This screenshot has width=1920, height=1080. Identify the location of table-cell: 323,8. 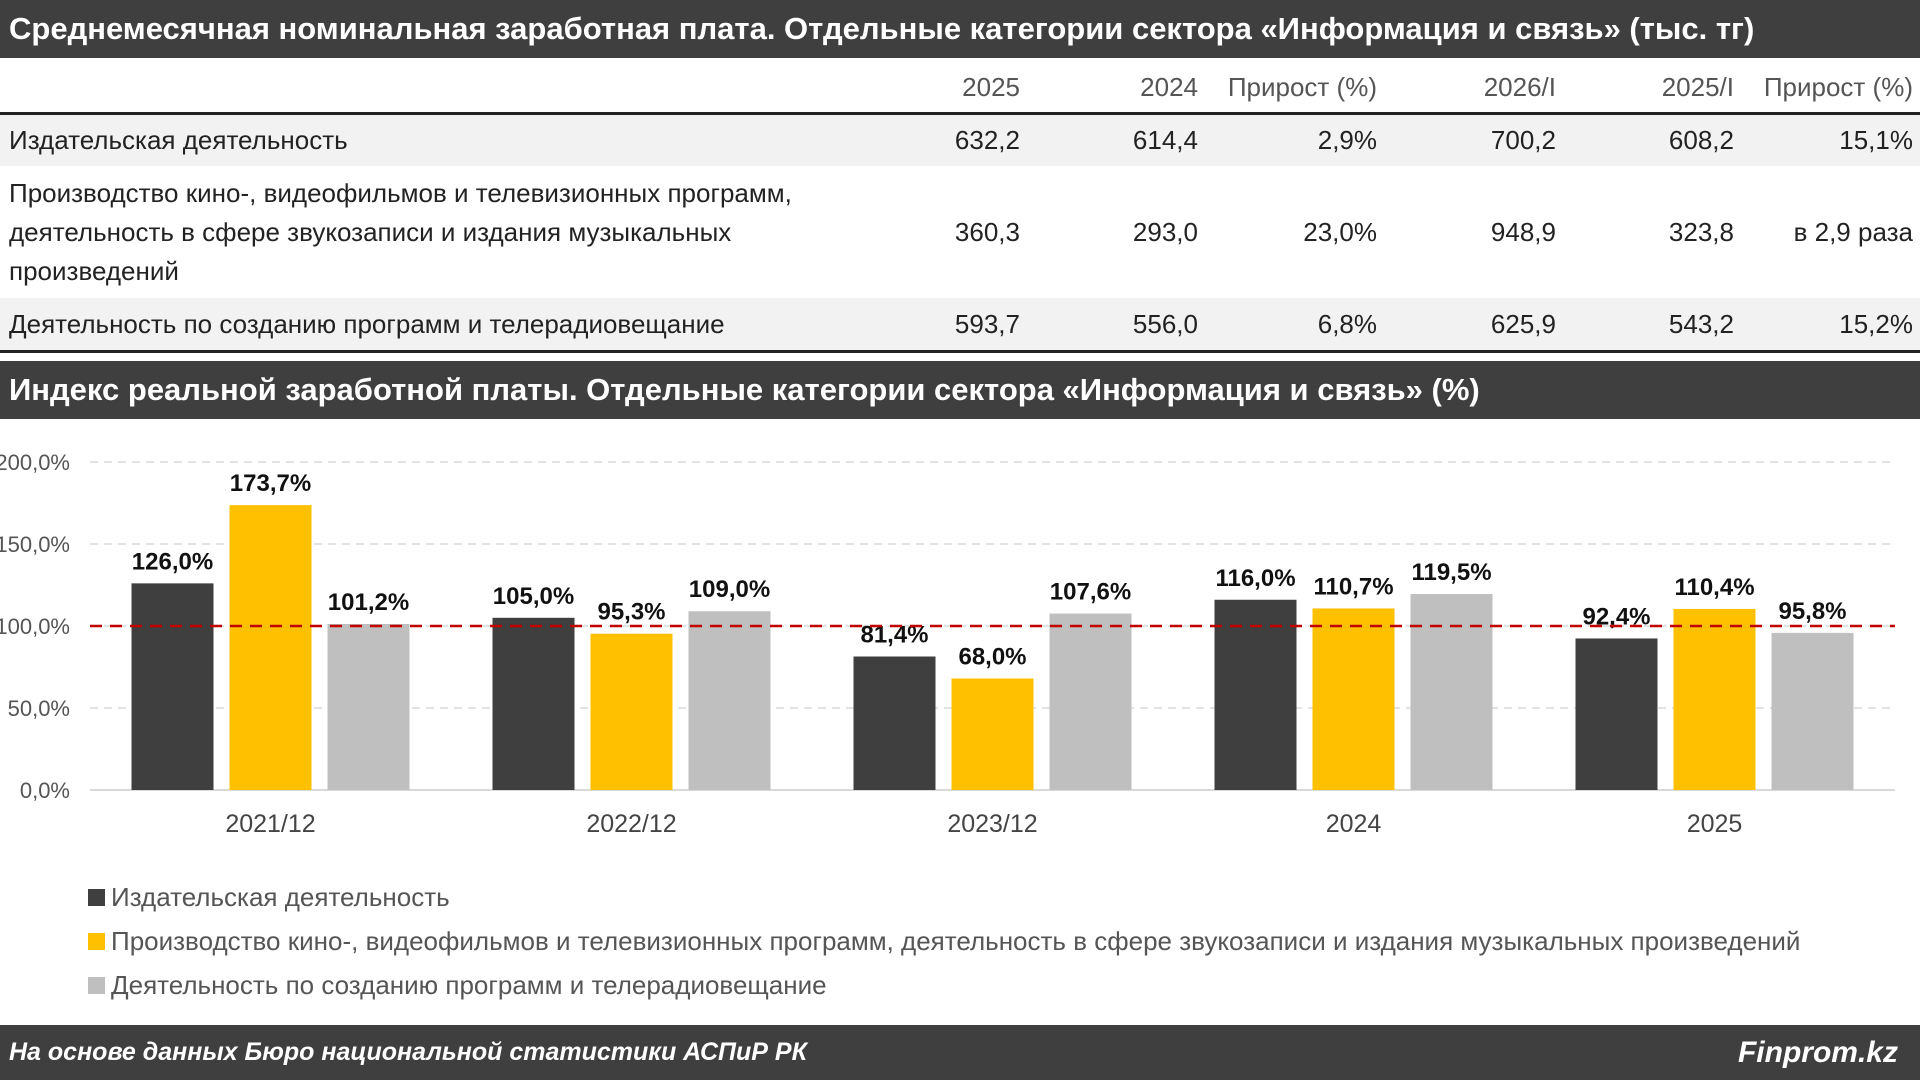
(1652, 232).